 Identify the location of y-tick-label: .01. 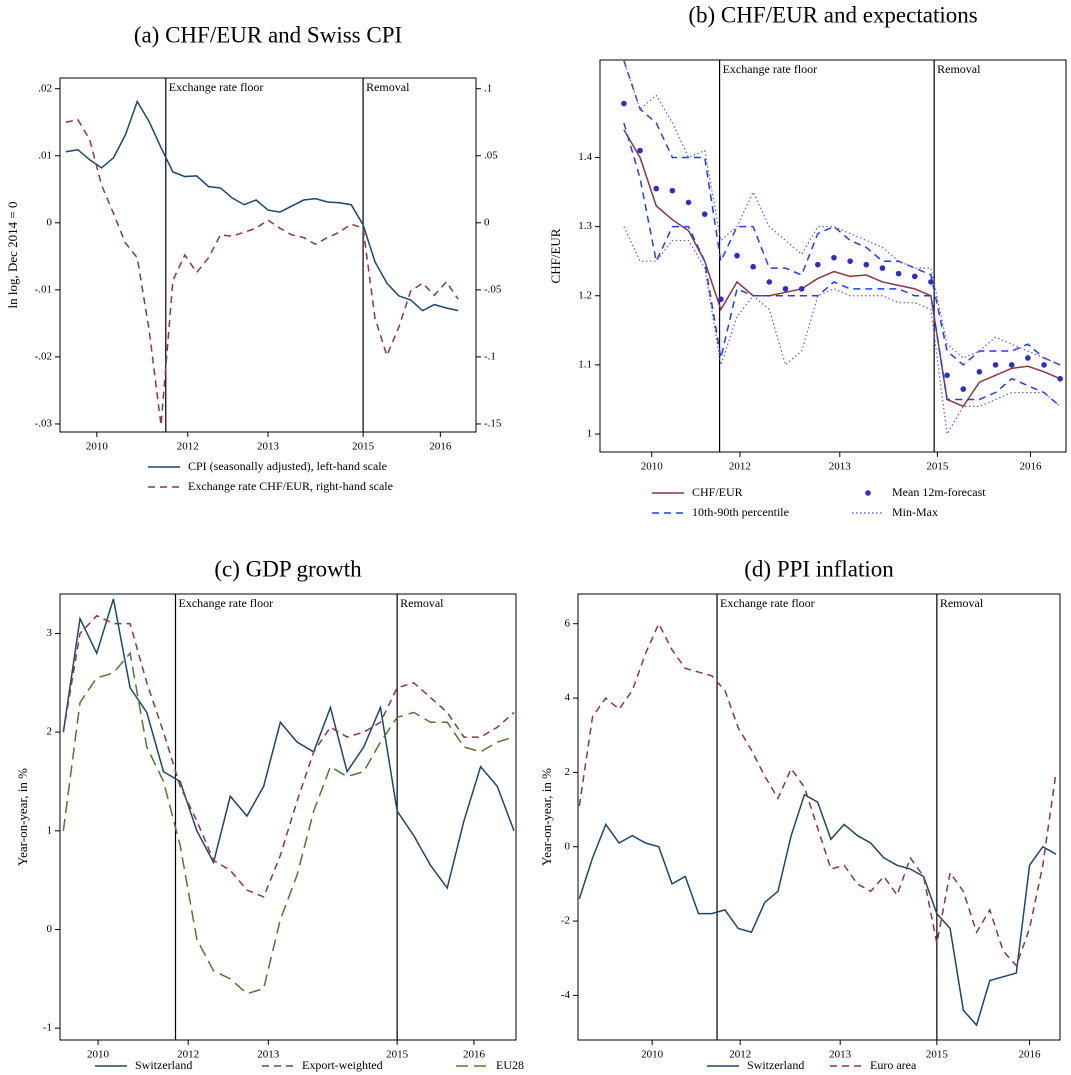
(45, 155).